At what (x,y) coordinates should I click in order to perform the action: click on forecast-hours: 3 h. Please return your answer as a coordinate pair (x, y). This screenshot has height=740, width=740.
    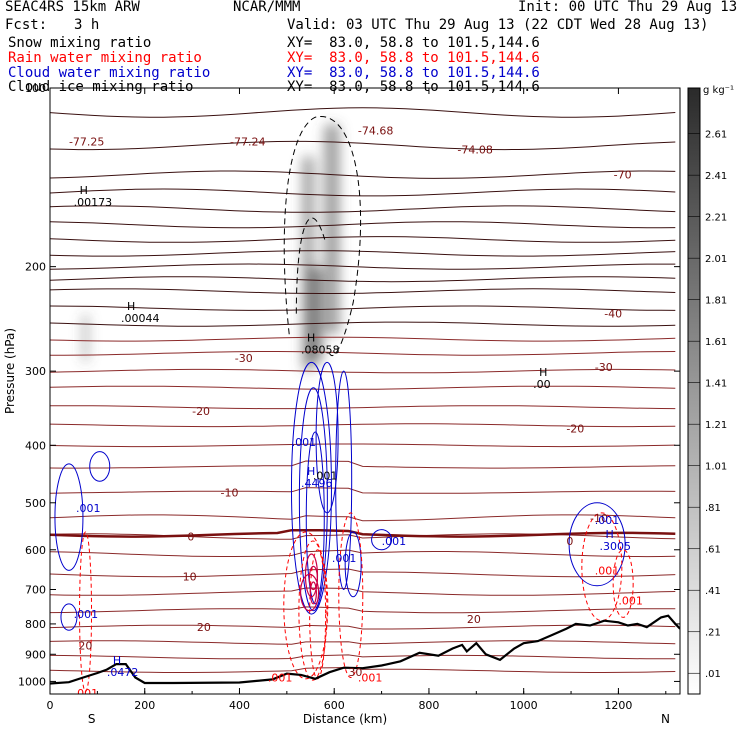
    Looking at the image, I should click on (87, 25).